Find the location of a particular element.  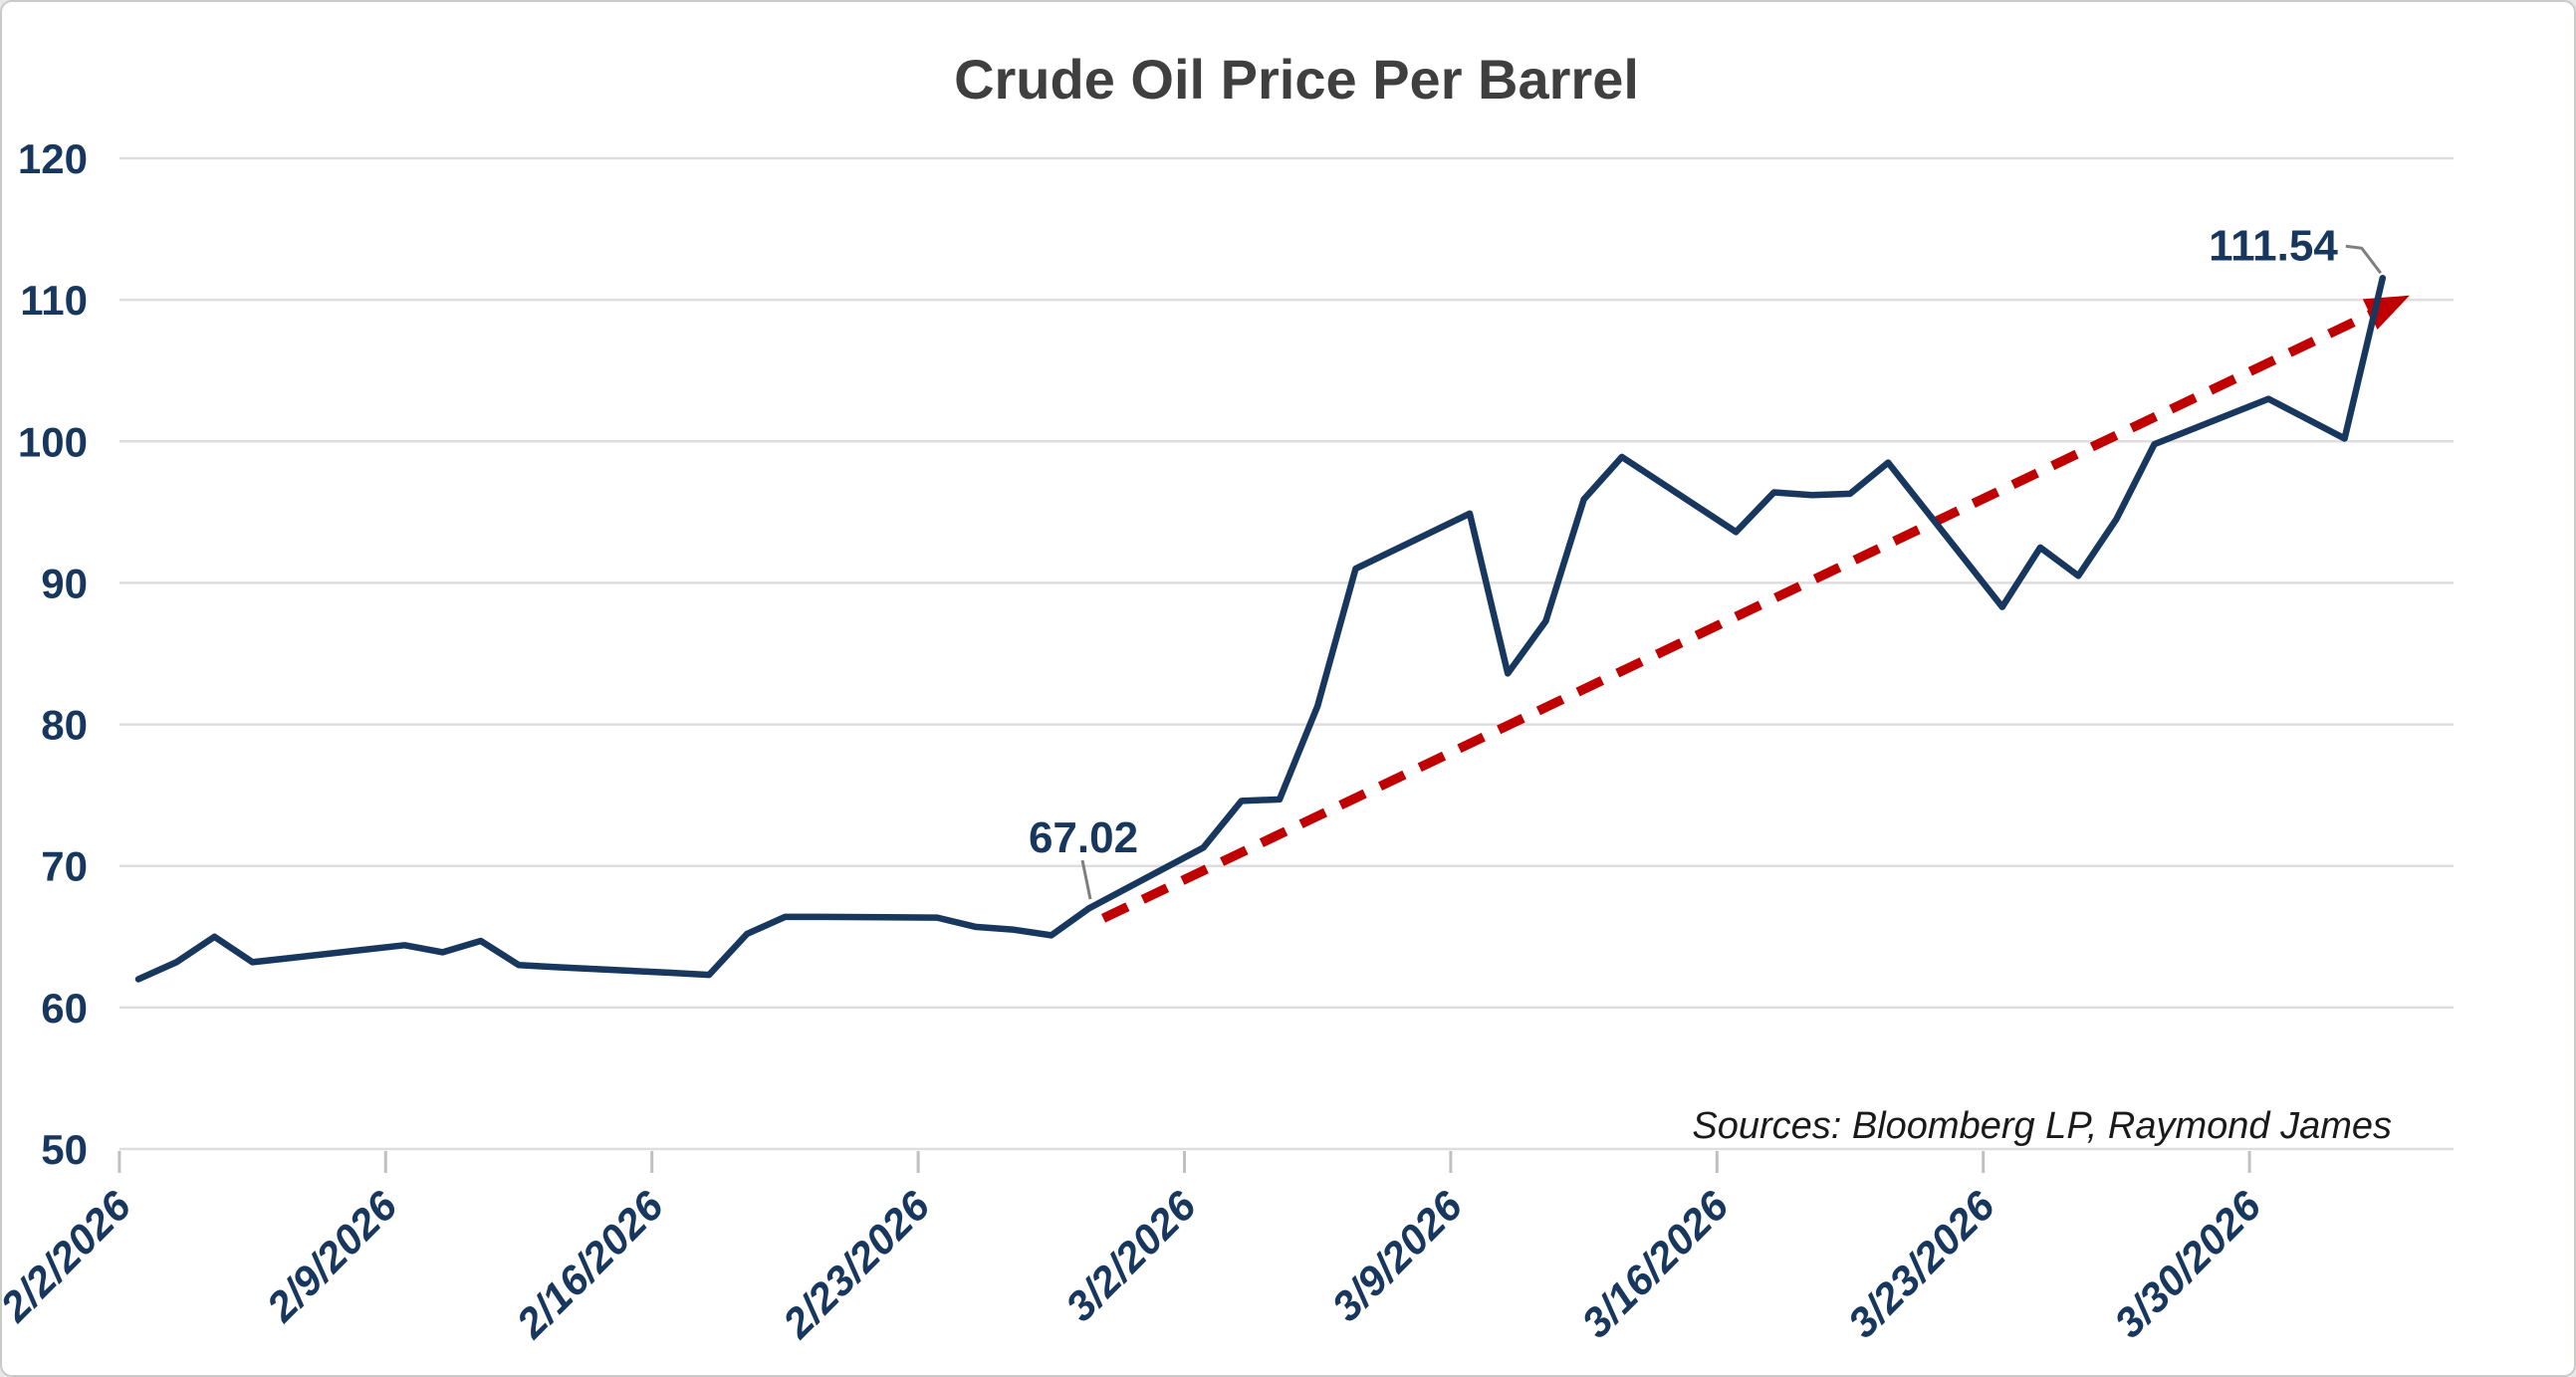

y-axis-labels-group: 120 110 100 90 80 70 60 50 is located at coordinates (53, 654).